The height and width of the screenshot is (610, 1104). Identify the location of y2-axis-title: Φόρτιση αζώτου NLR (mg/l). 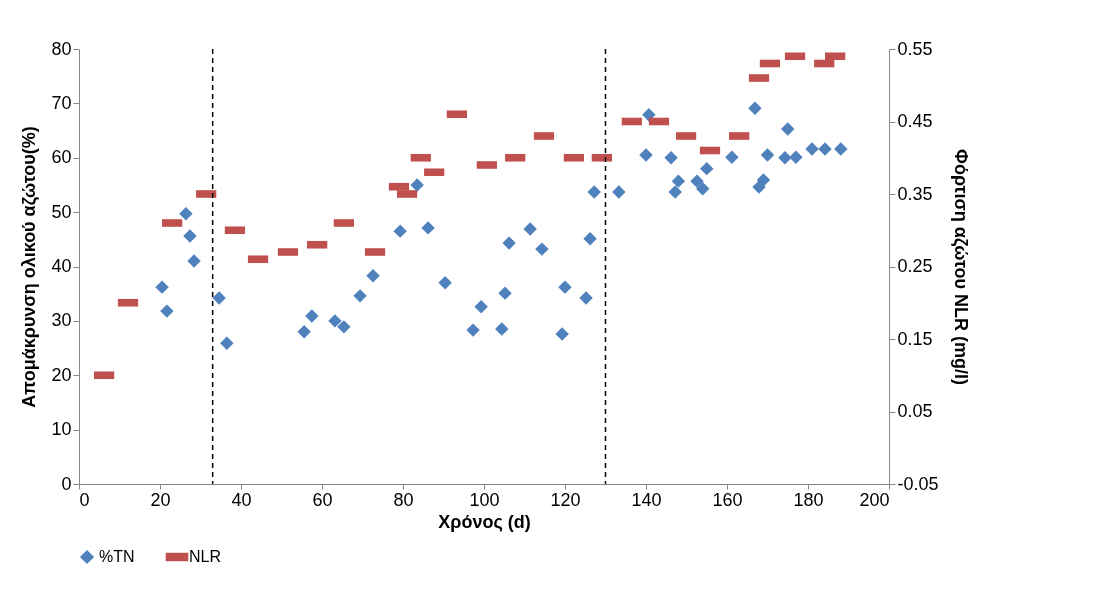
(960, 267).